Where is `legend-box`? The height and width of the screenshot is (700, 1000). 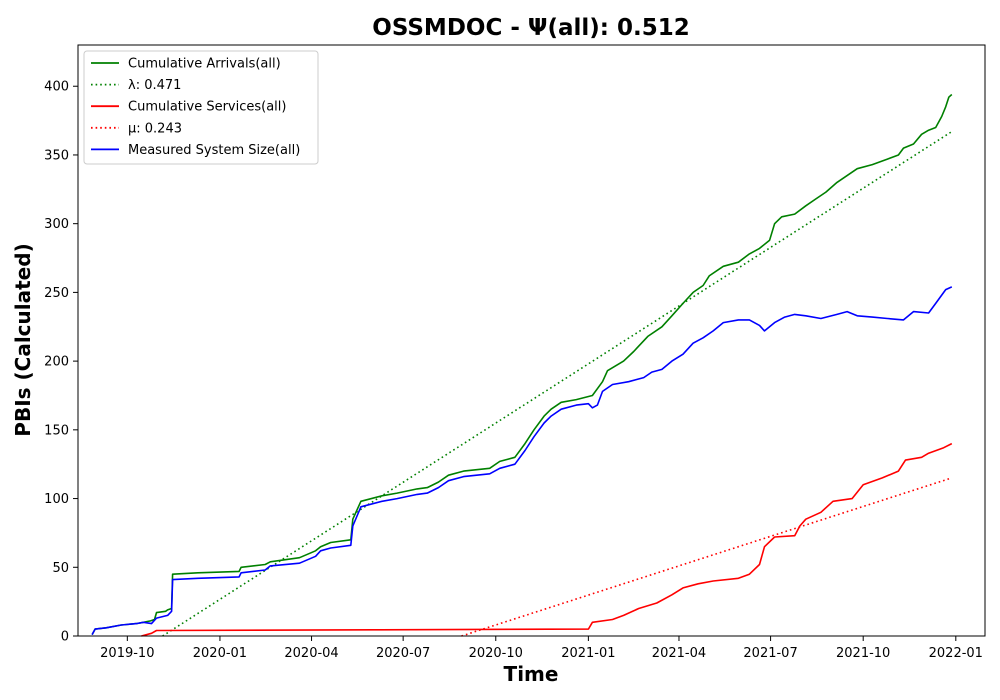 legend-box is located at coordinates (201, 107).